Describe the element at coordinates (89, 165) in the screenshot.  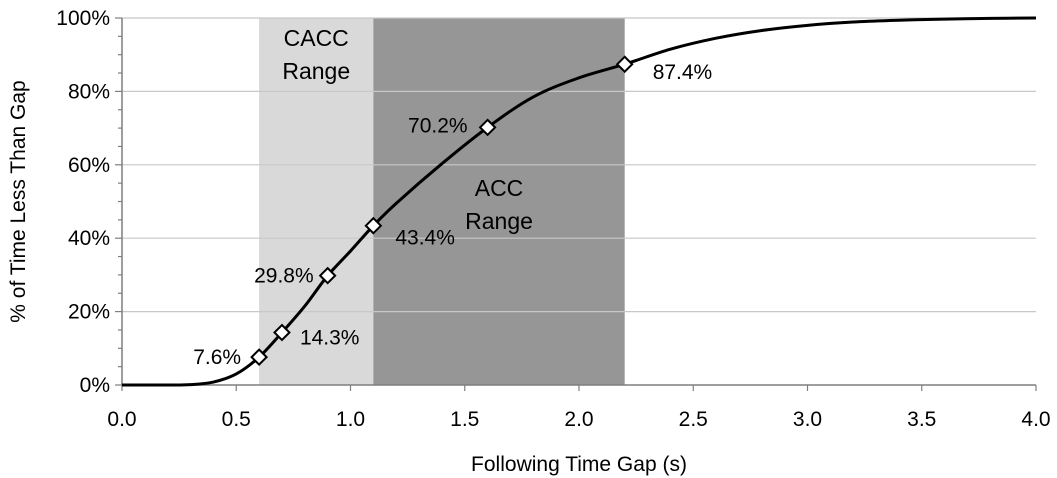
I see `y-tick-label: 60%` at that location.